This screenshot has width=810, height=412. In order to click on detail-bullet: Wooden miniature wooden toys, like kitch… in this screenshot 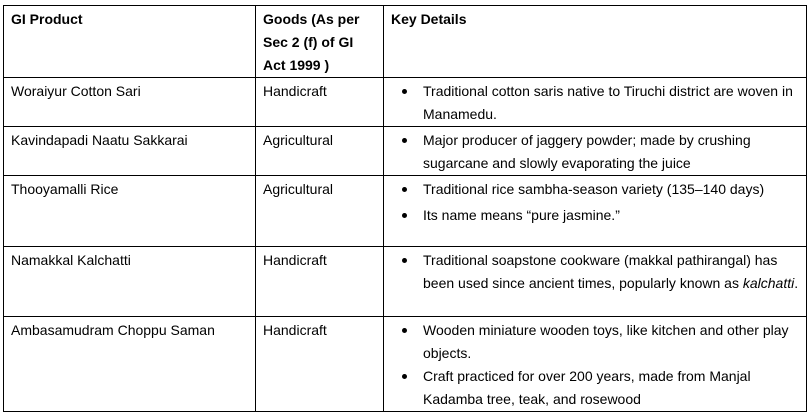, I will do `click(595, 342)`.